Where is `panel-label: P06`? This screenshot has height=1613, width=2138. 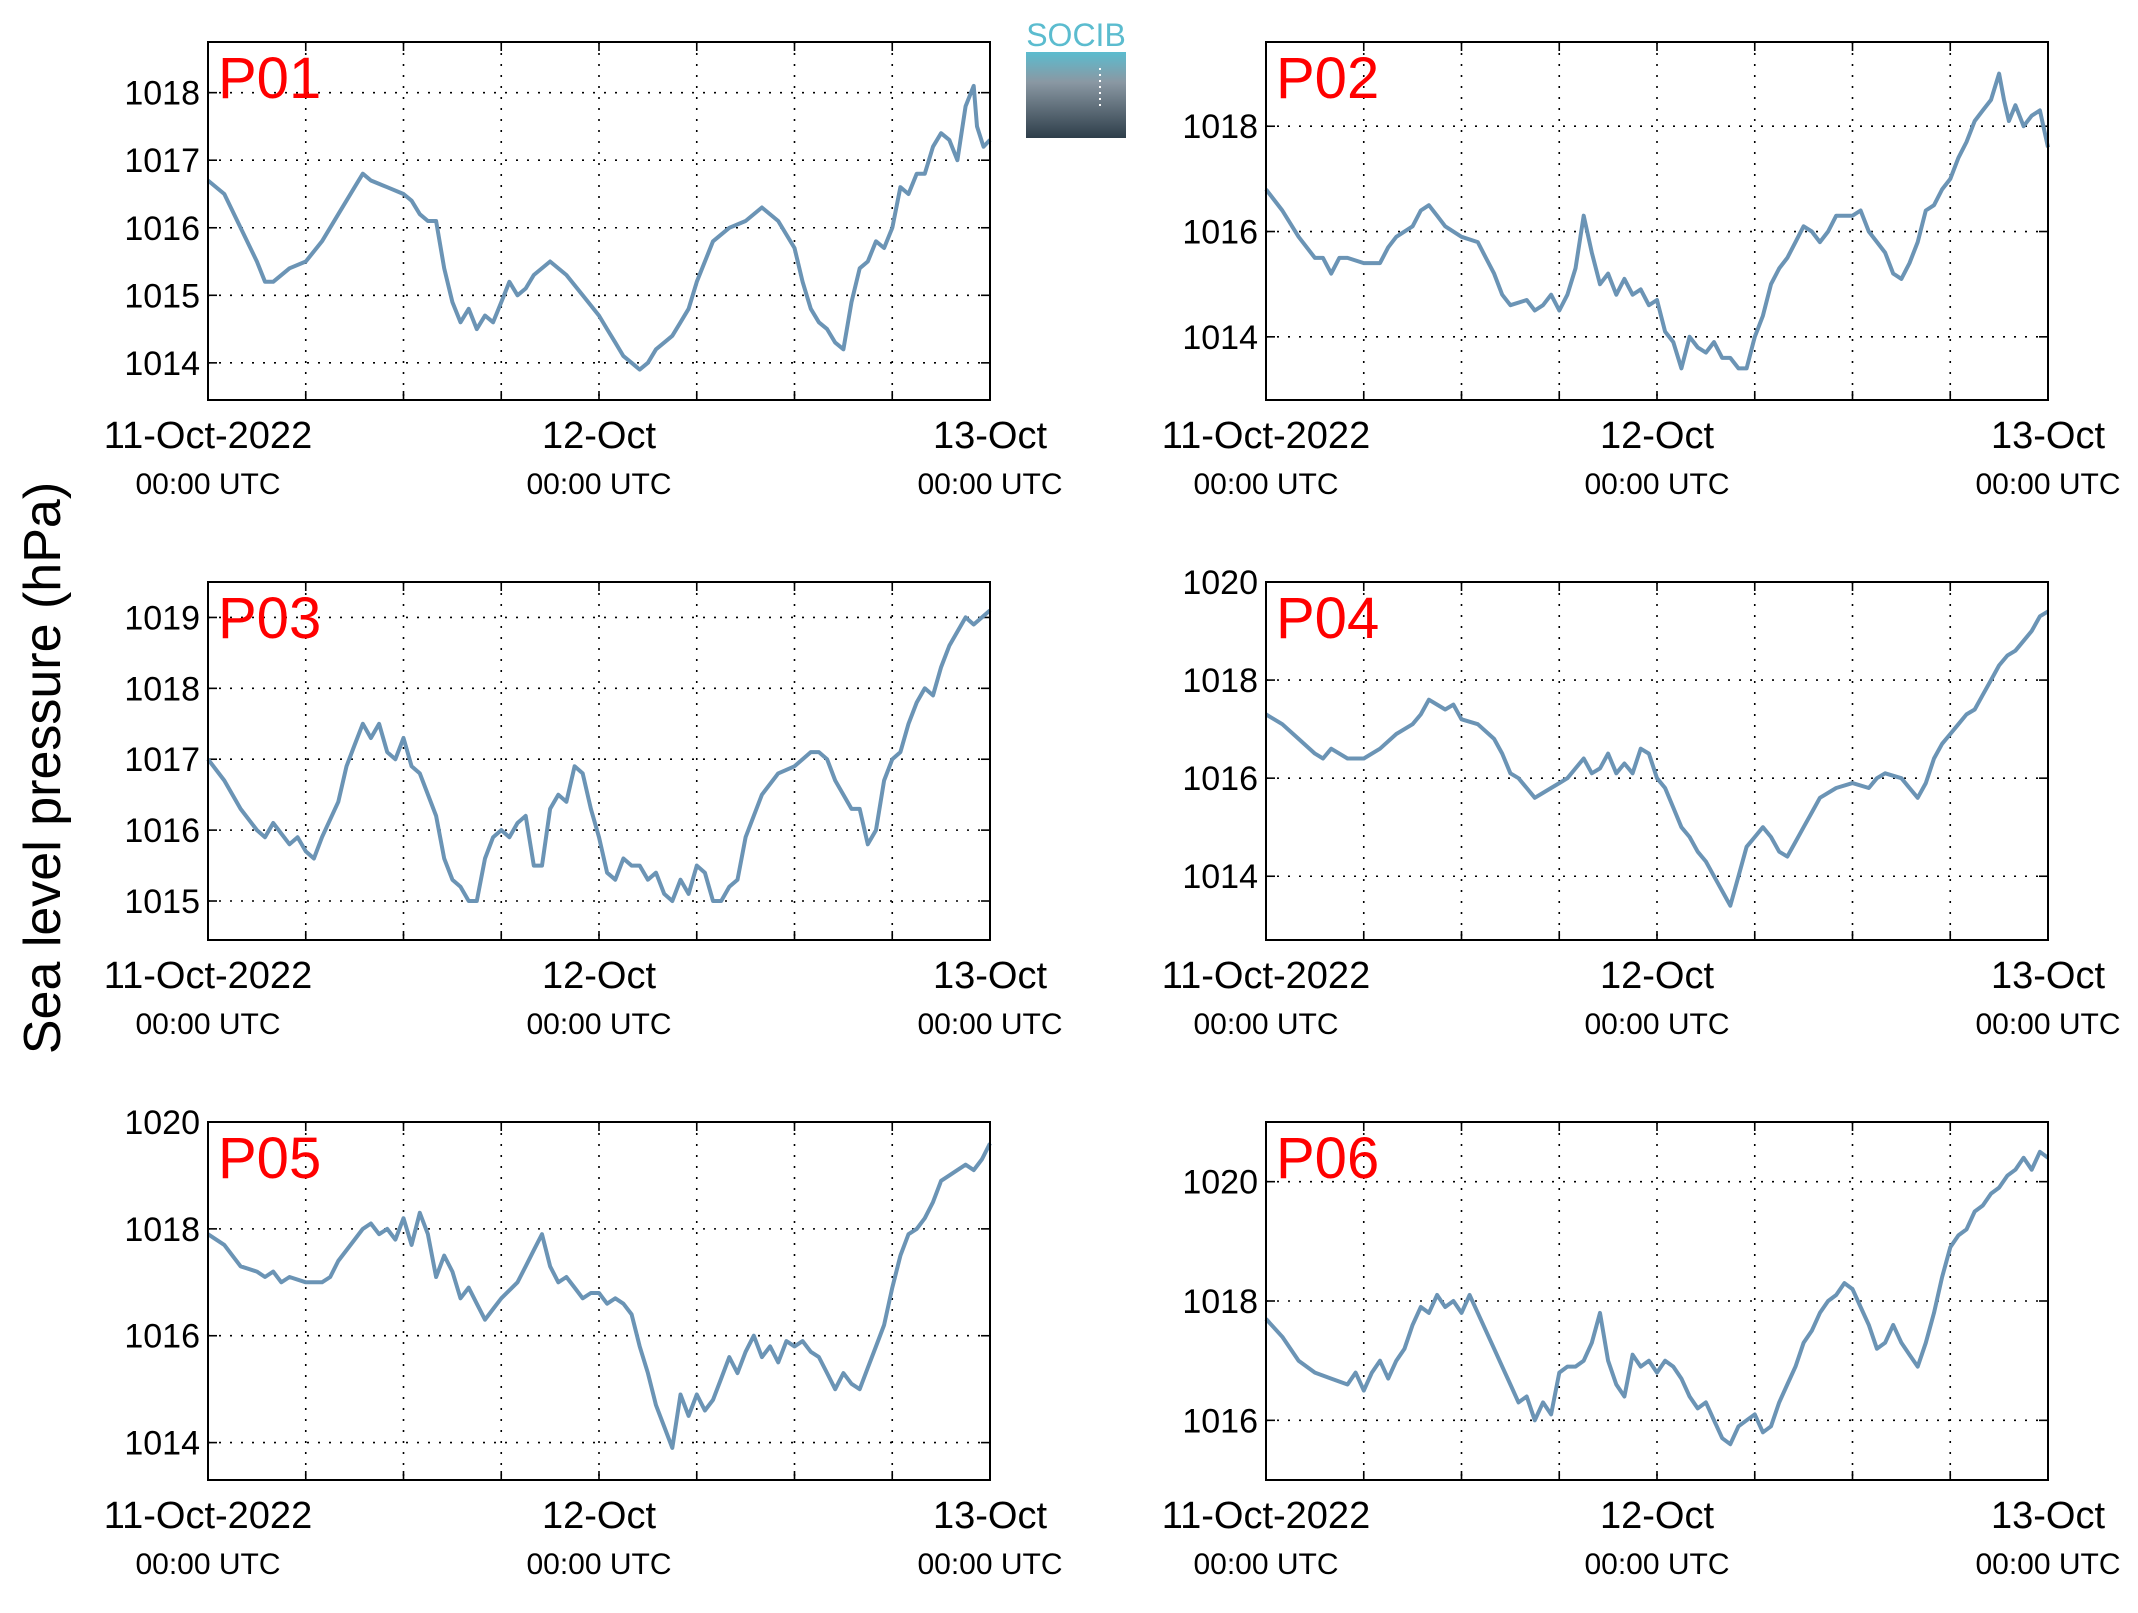 panel-label: P06 is located at coordinates (1327, 1158).